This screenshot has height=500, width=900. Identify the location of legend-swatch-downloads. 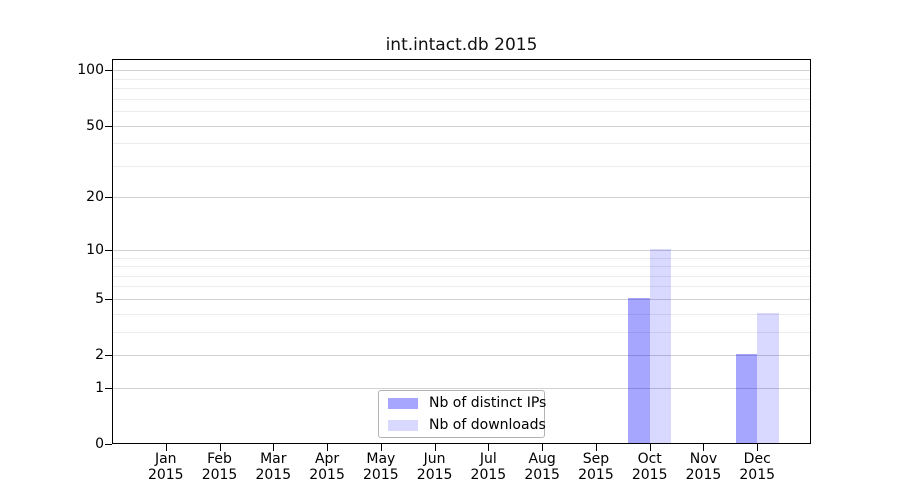
(403, 425).